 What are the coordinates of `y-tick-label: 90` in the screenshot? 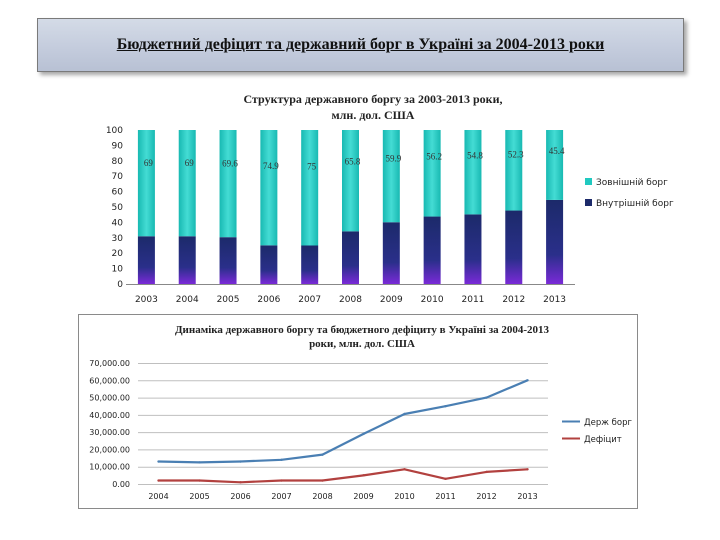 It's located at (118, 146).